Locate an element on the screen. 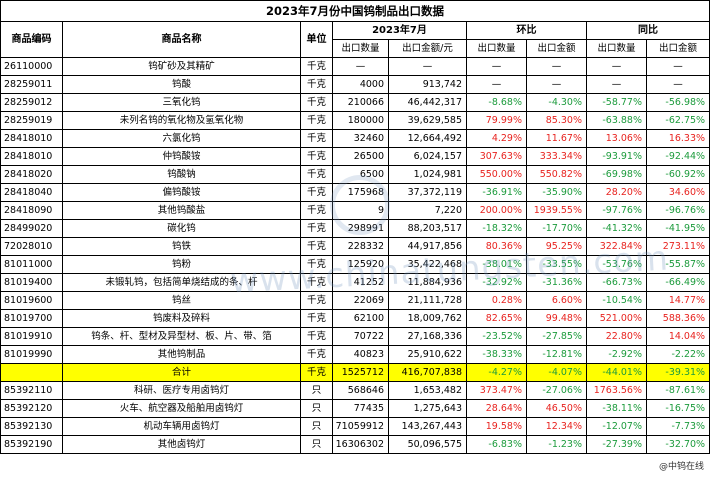 The height and width of the screenshot is (477, 710). row-yoy-amount: -39.31% is located at coordinates (677, 372).